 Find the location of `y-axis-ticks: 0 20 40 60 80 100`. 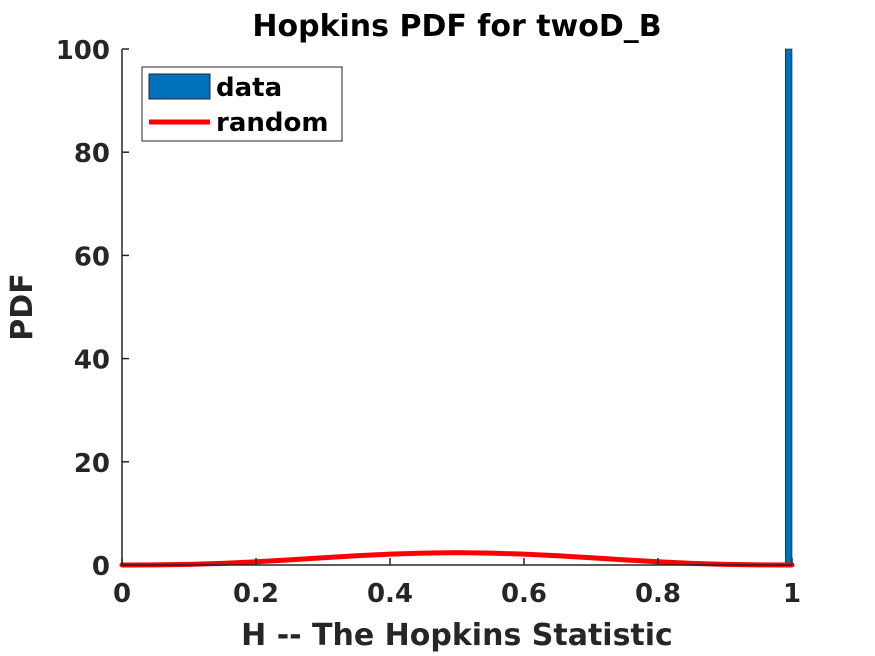

y-axis-ticks: 0 20 40 60 80 100 is located at coordinates (92, 309).